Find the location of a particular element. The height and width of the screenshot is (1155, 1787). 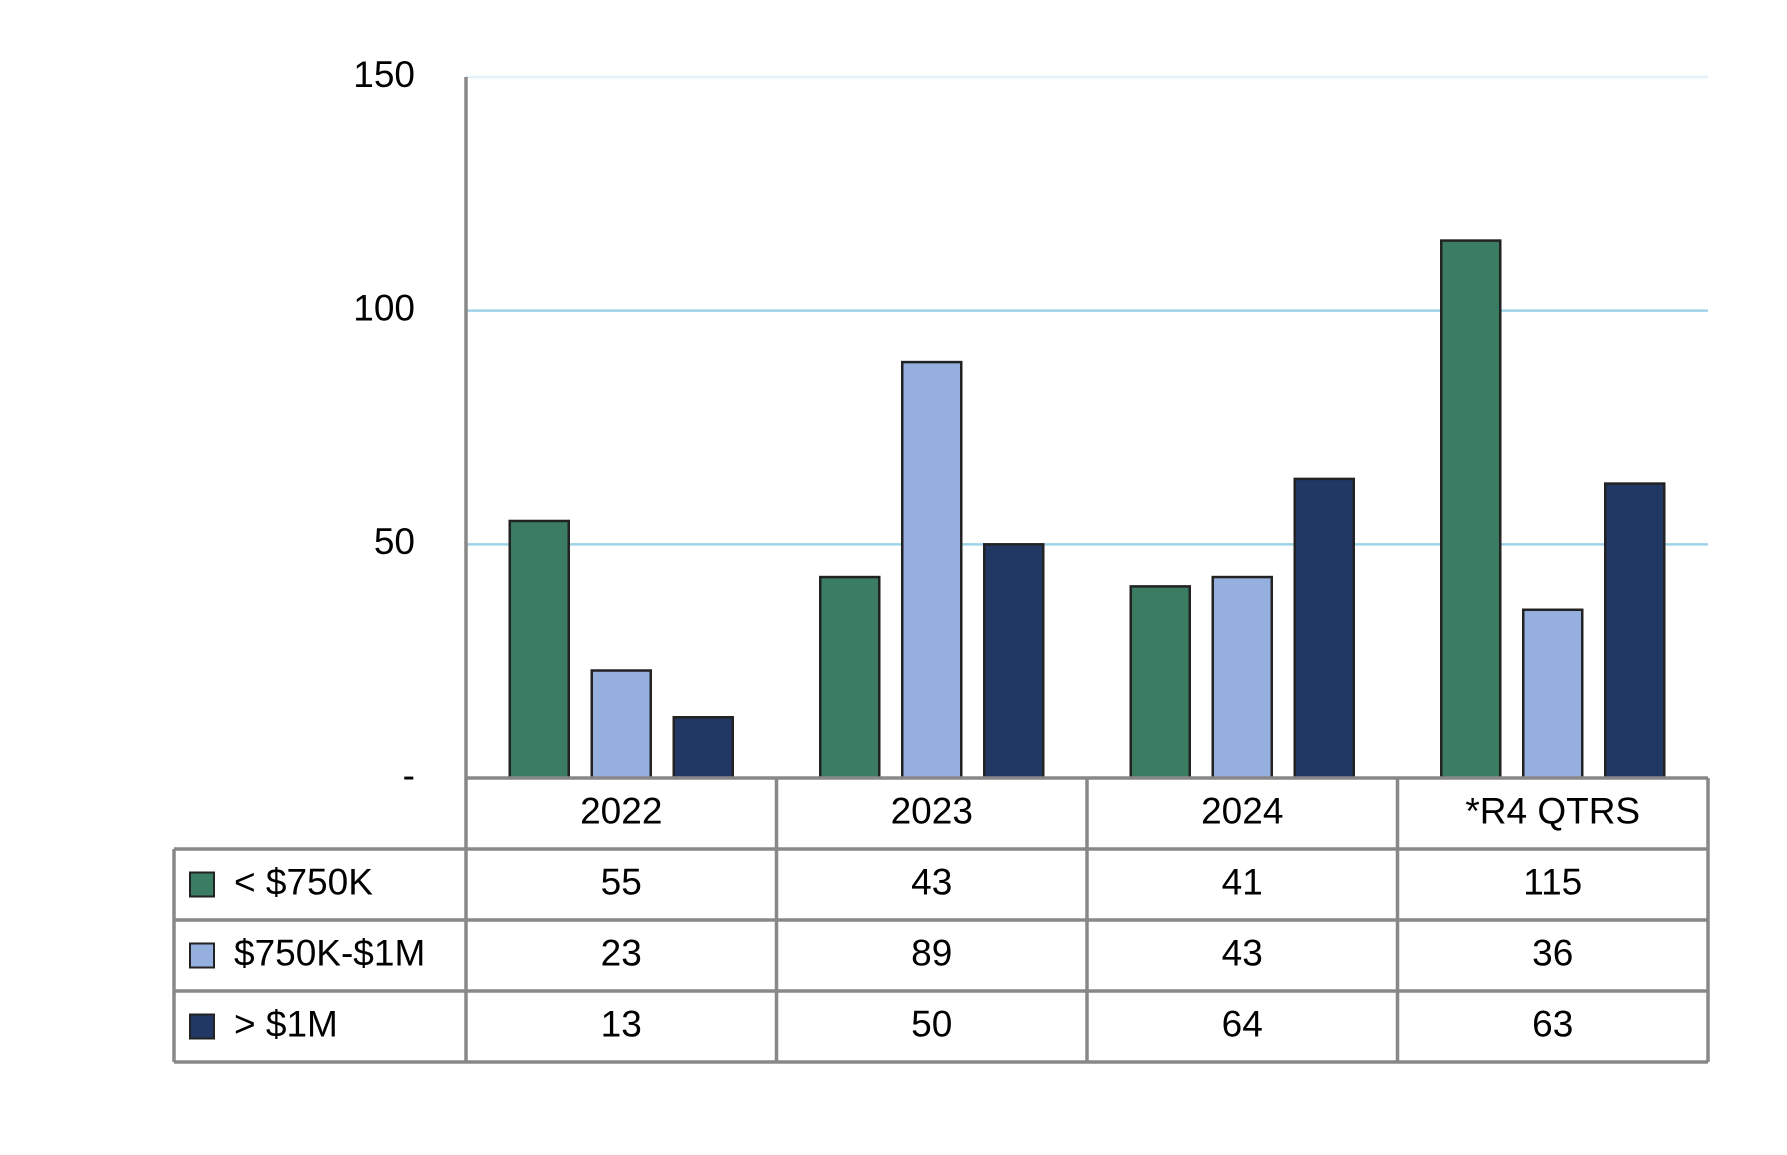

table-value: 64 is located at coordinates (1242, 1023).